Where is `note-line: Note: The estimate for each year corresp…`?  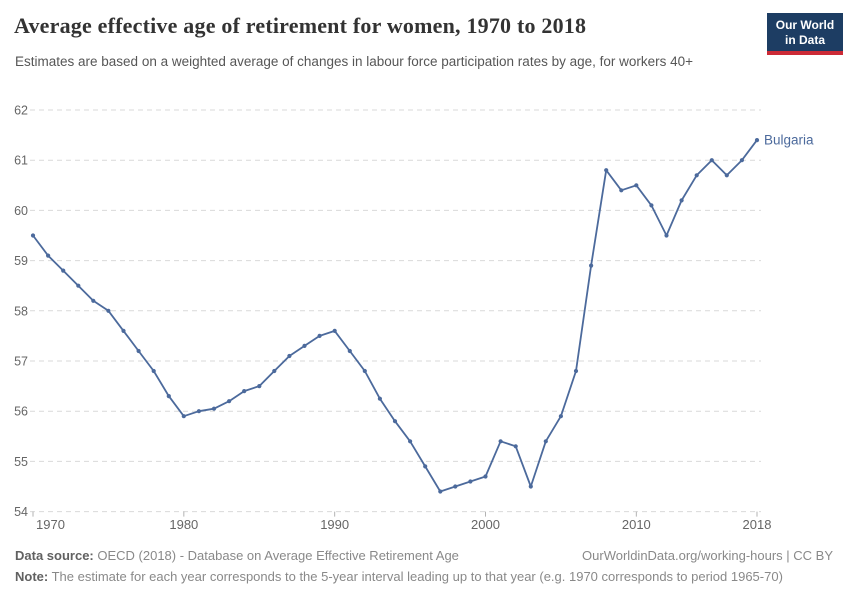
note-line: Note: The estimate for each year corresp… is located at coordinates (399, 576).